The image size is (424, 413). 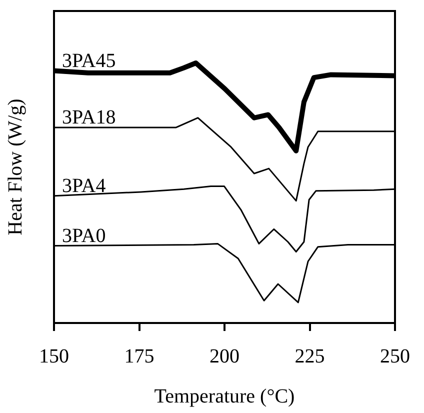 What do you see at coordinates (54, 356) in the screenshot?
I see `x-tick-label: 150` at bounding box center [54, 356].